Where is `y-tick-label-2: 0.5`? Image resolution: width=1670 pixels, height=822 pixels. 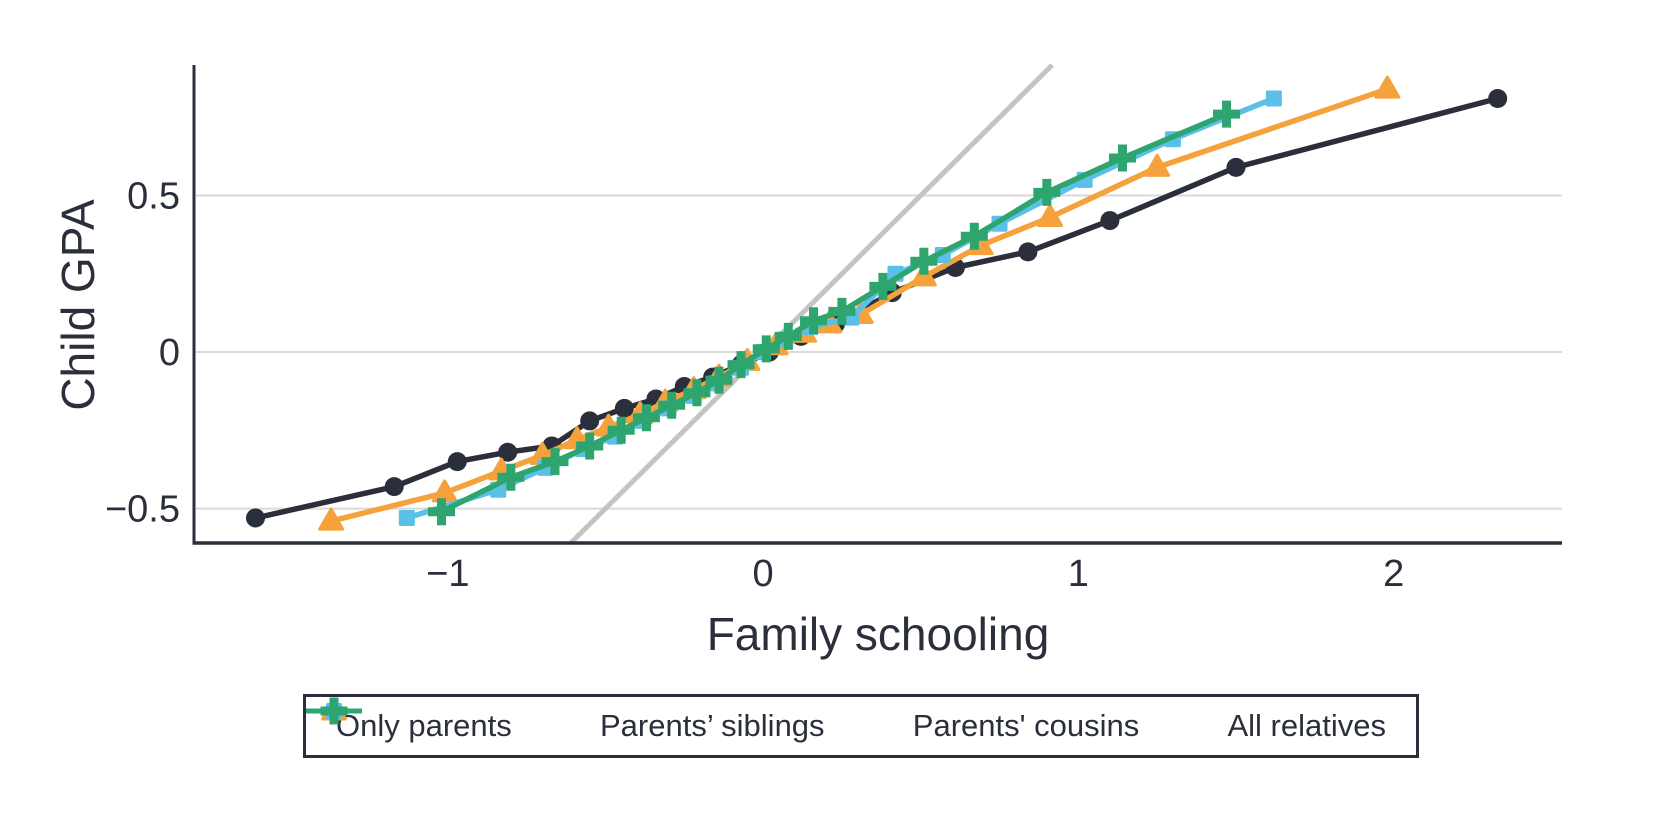
y-tick-label-2: 0.5 is located at coordinates (153, 197).